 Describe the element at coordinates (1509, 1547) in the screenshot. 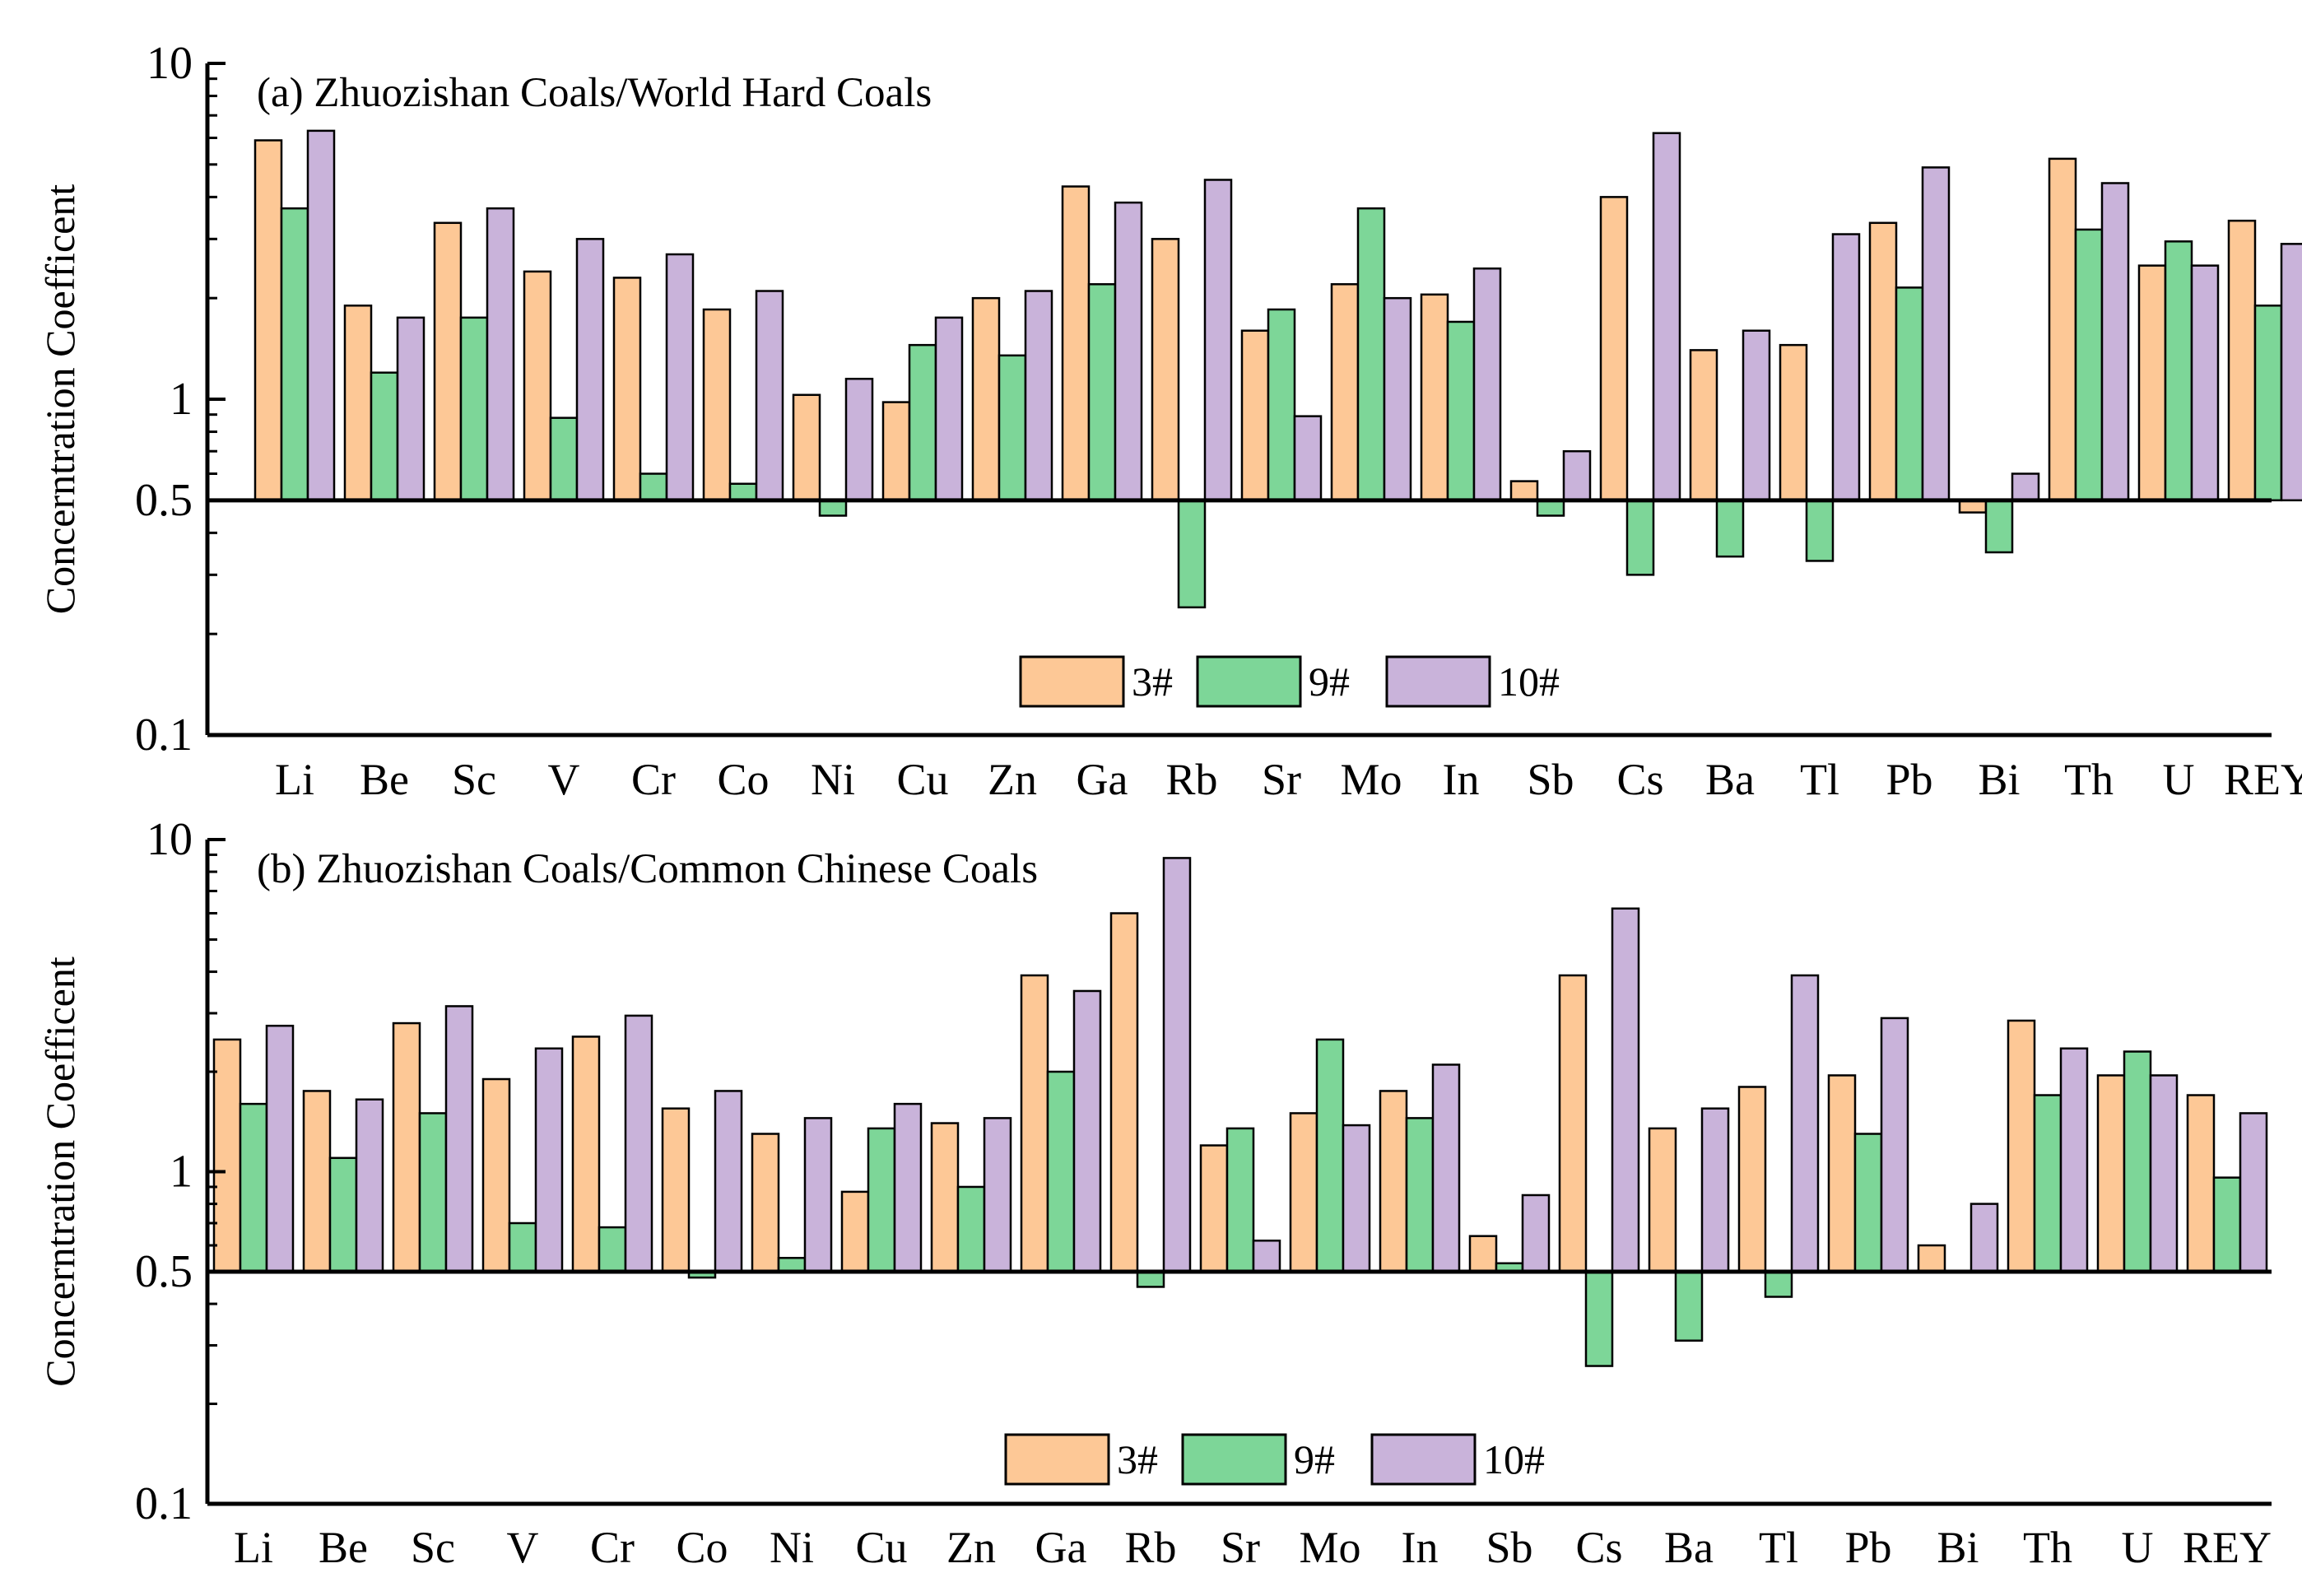

I see `category-label-sb: Sb` at that location.